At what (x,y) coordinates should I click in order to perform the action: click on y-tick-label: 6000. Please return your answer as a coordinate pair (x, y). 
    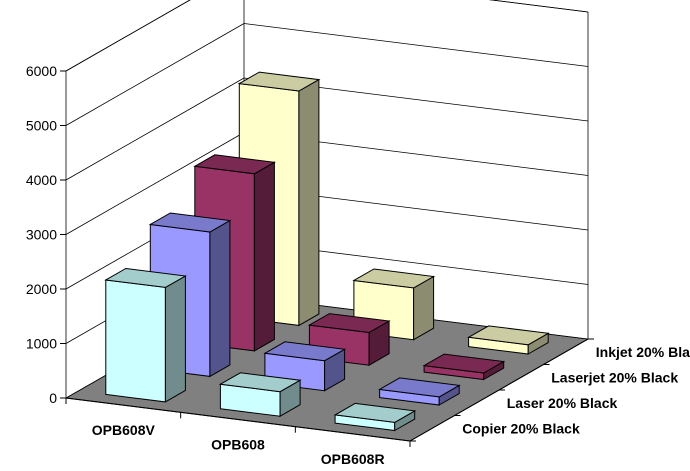
    Looking at the image, I should click on (41, 71).